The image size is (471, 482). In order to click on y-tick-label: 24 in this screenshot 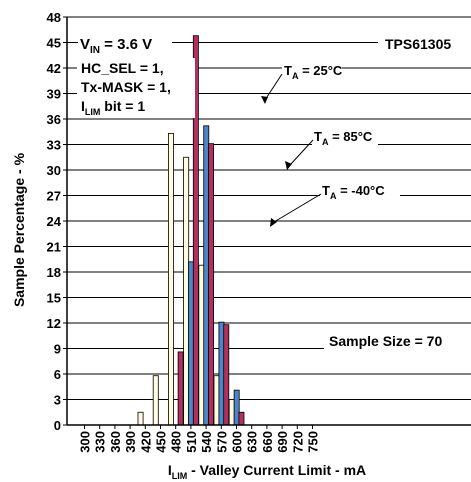, I will do `click(54, 221)`.